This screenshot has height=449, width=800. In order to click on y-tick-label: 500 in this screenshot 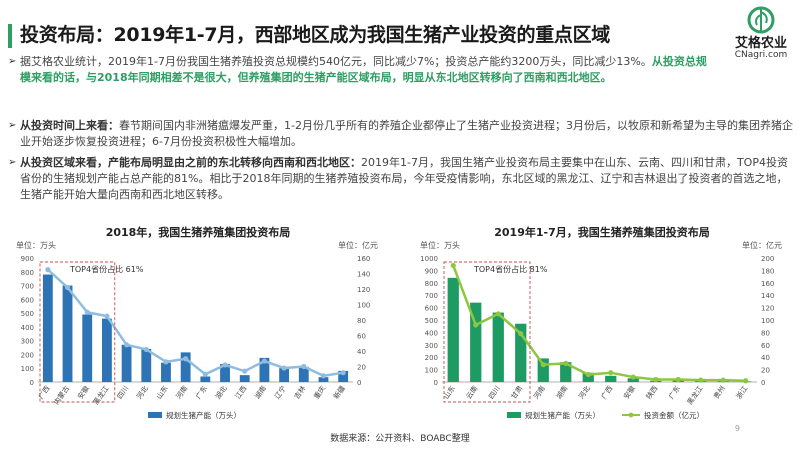, I will do `click(431, 321)`.